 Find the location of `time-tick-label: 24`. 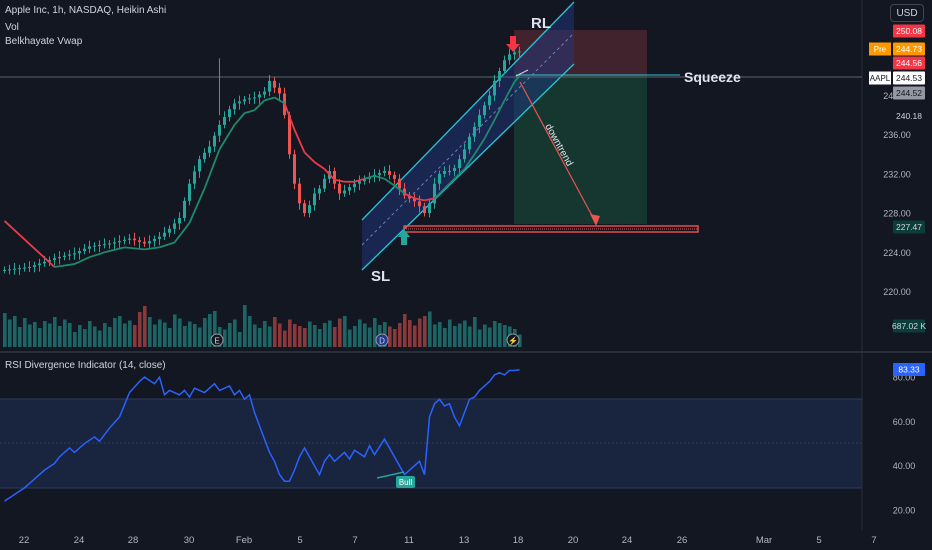

time-tick-label: 24 is located at coordinates (79, 540).